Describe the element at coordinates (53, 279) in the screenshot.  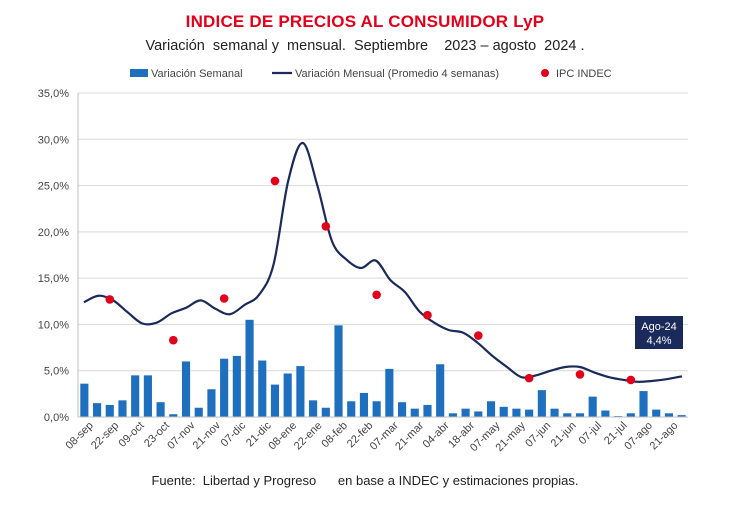
I see `y-tick-label: 15,0%` at that location.